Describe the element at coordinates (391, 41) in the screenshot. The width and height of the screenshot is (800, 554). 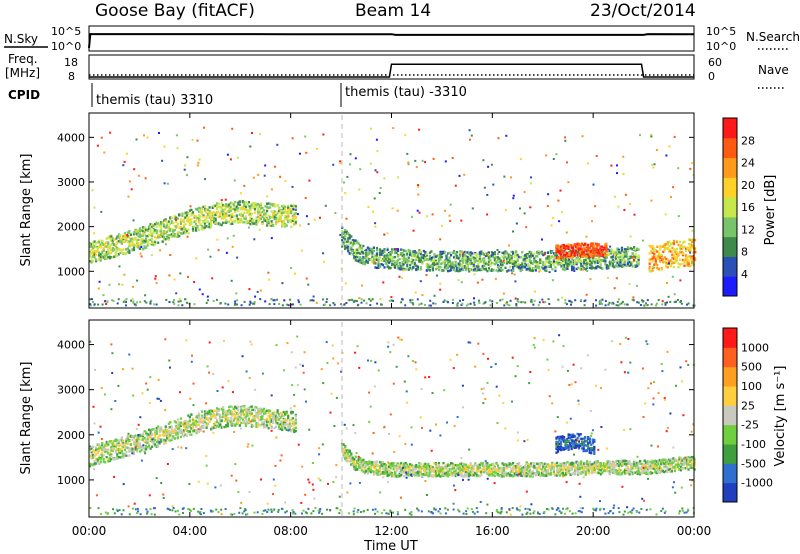
I see `noise-sky-series` at that location.